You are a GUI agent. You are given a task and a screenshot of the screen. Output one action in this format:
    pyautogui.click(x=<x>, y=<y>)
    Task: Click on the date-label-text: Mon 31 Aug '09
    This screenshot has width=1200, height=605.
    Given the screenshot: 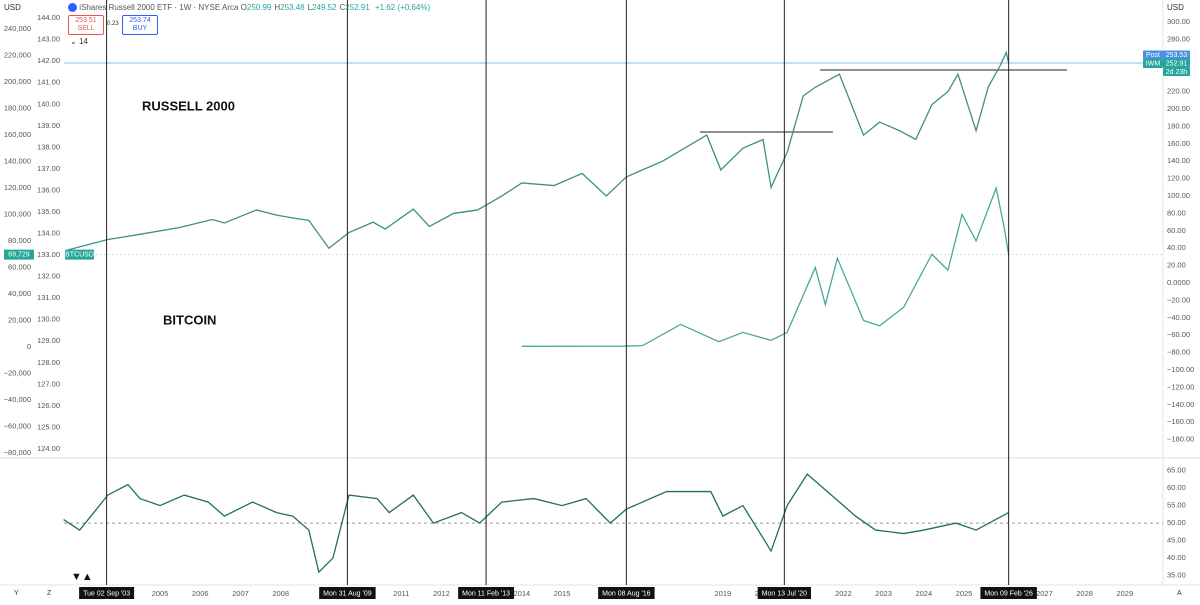 What is the action you would take?
    pyautogui.click(x=347, y=593)
    